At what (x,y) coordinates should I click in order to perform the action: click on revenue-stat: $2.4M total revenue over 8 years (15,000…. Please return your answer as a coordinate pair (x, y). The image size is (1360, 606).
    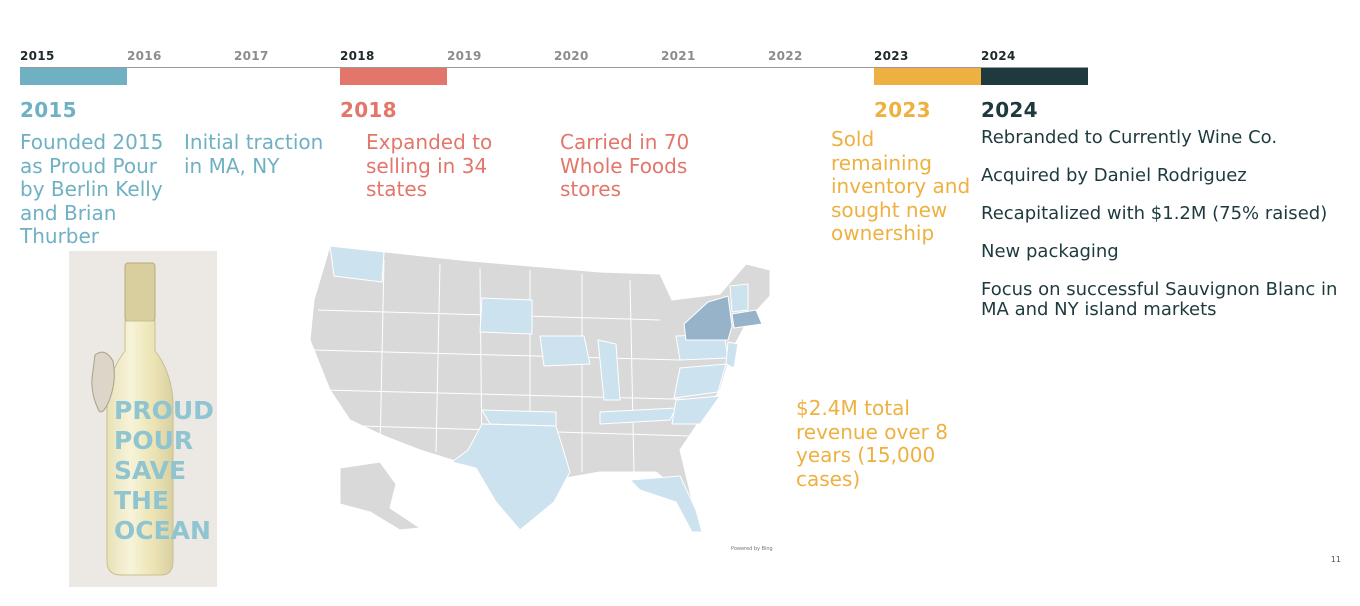
    Looking at the image, I should click on (872, 443).